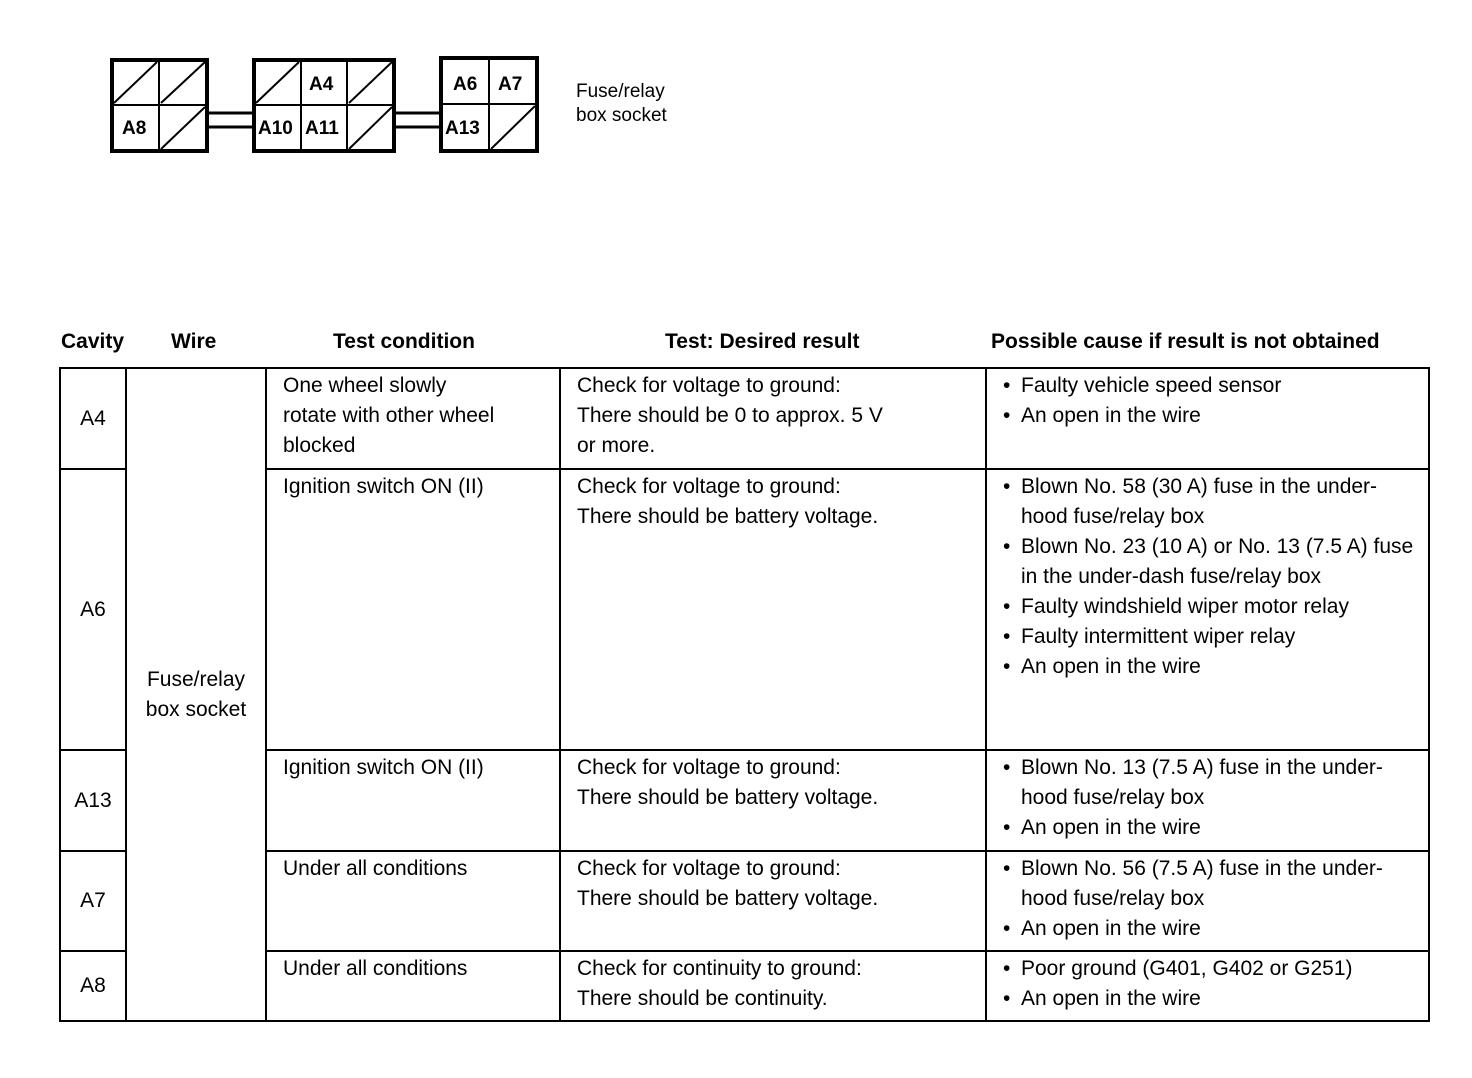 Image resolution: width=1472 pixels, height=1078 pixels. Describe the element at coordinates (621, 103) in the screenshot. I see `socket-label: Fuse/relay box socket` at that location.